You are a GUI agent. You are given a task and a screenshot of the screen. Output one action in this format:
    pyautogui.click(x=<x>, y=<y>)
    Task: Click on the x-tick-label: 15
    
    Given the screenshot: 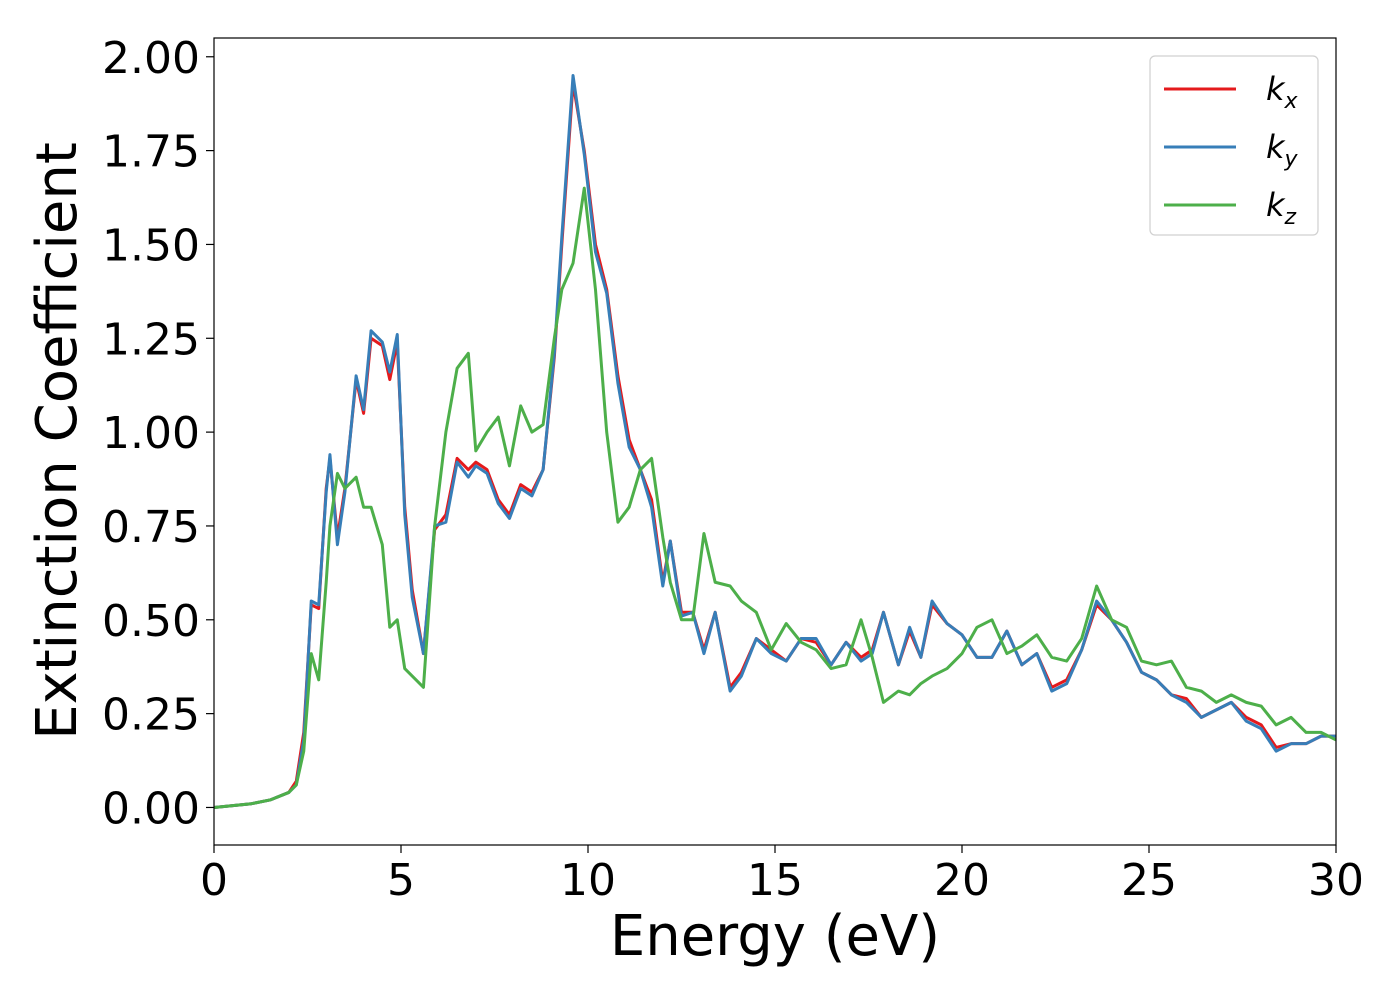 What is the action you would take?
    pyautogui.click(x=775, y=880)
    